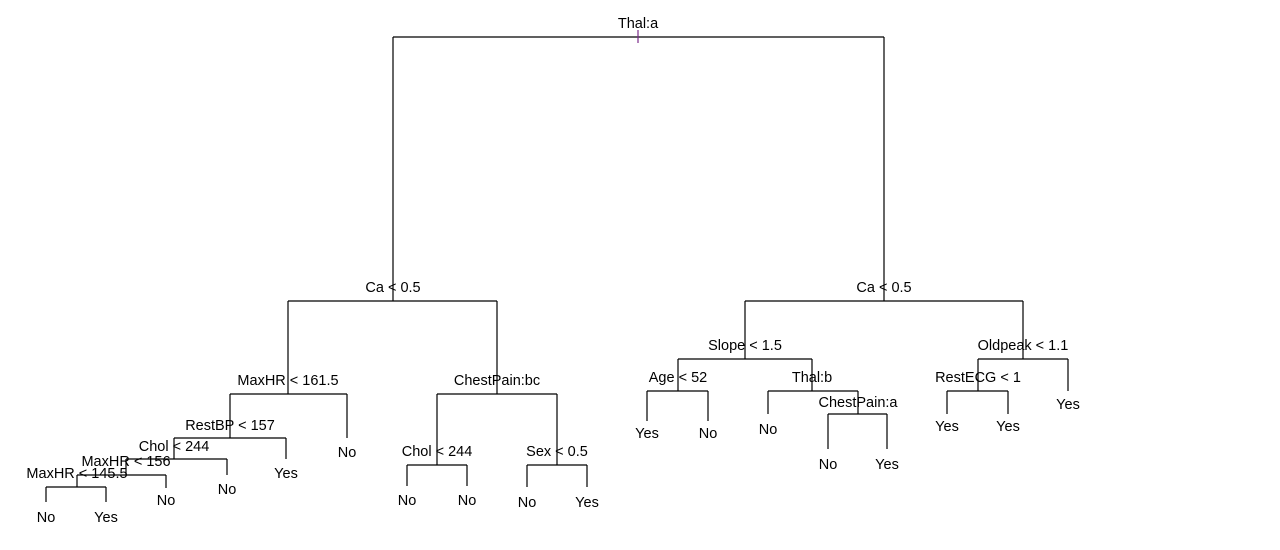  What do you see at coordinates (557, 452) in the screenshot?
I see `split-label: Sex < 0.5` at bounding box center [557, 452].